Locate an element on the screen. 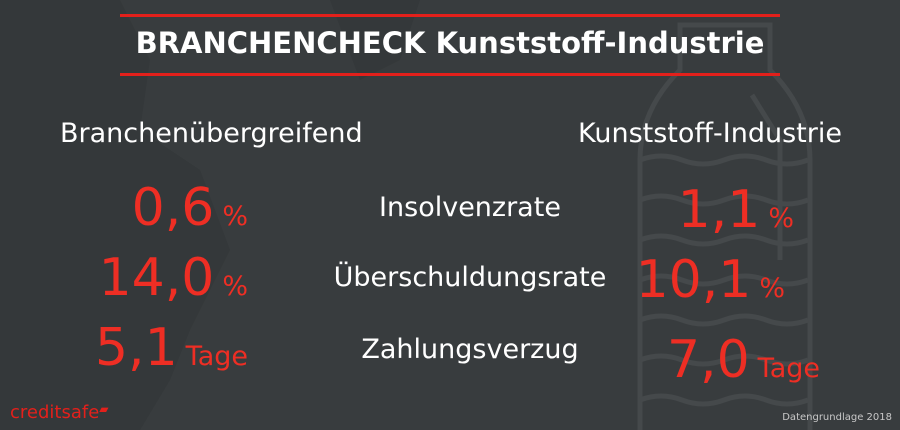 This screenshot has width=900, height=430. row-label-overindebtedness: Überschuldungsrate is located at coordinates (470, 277).